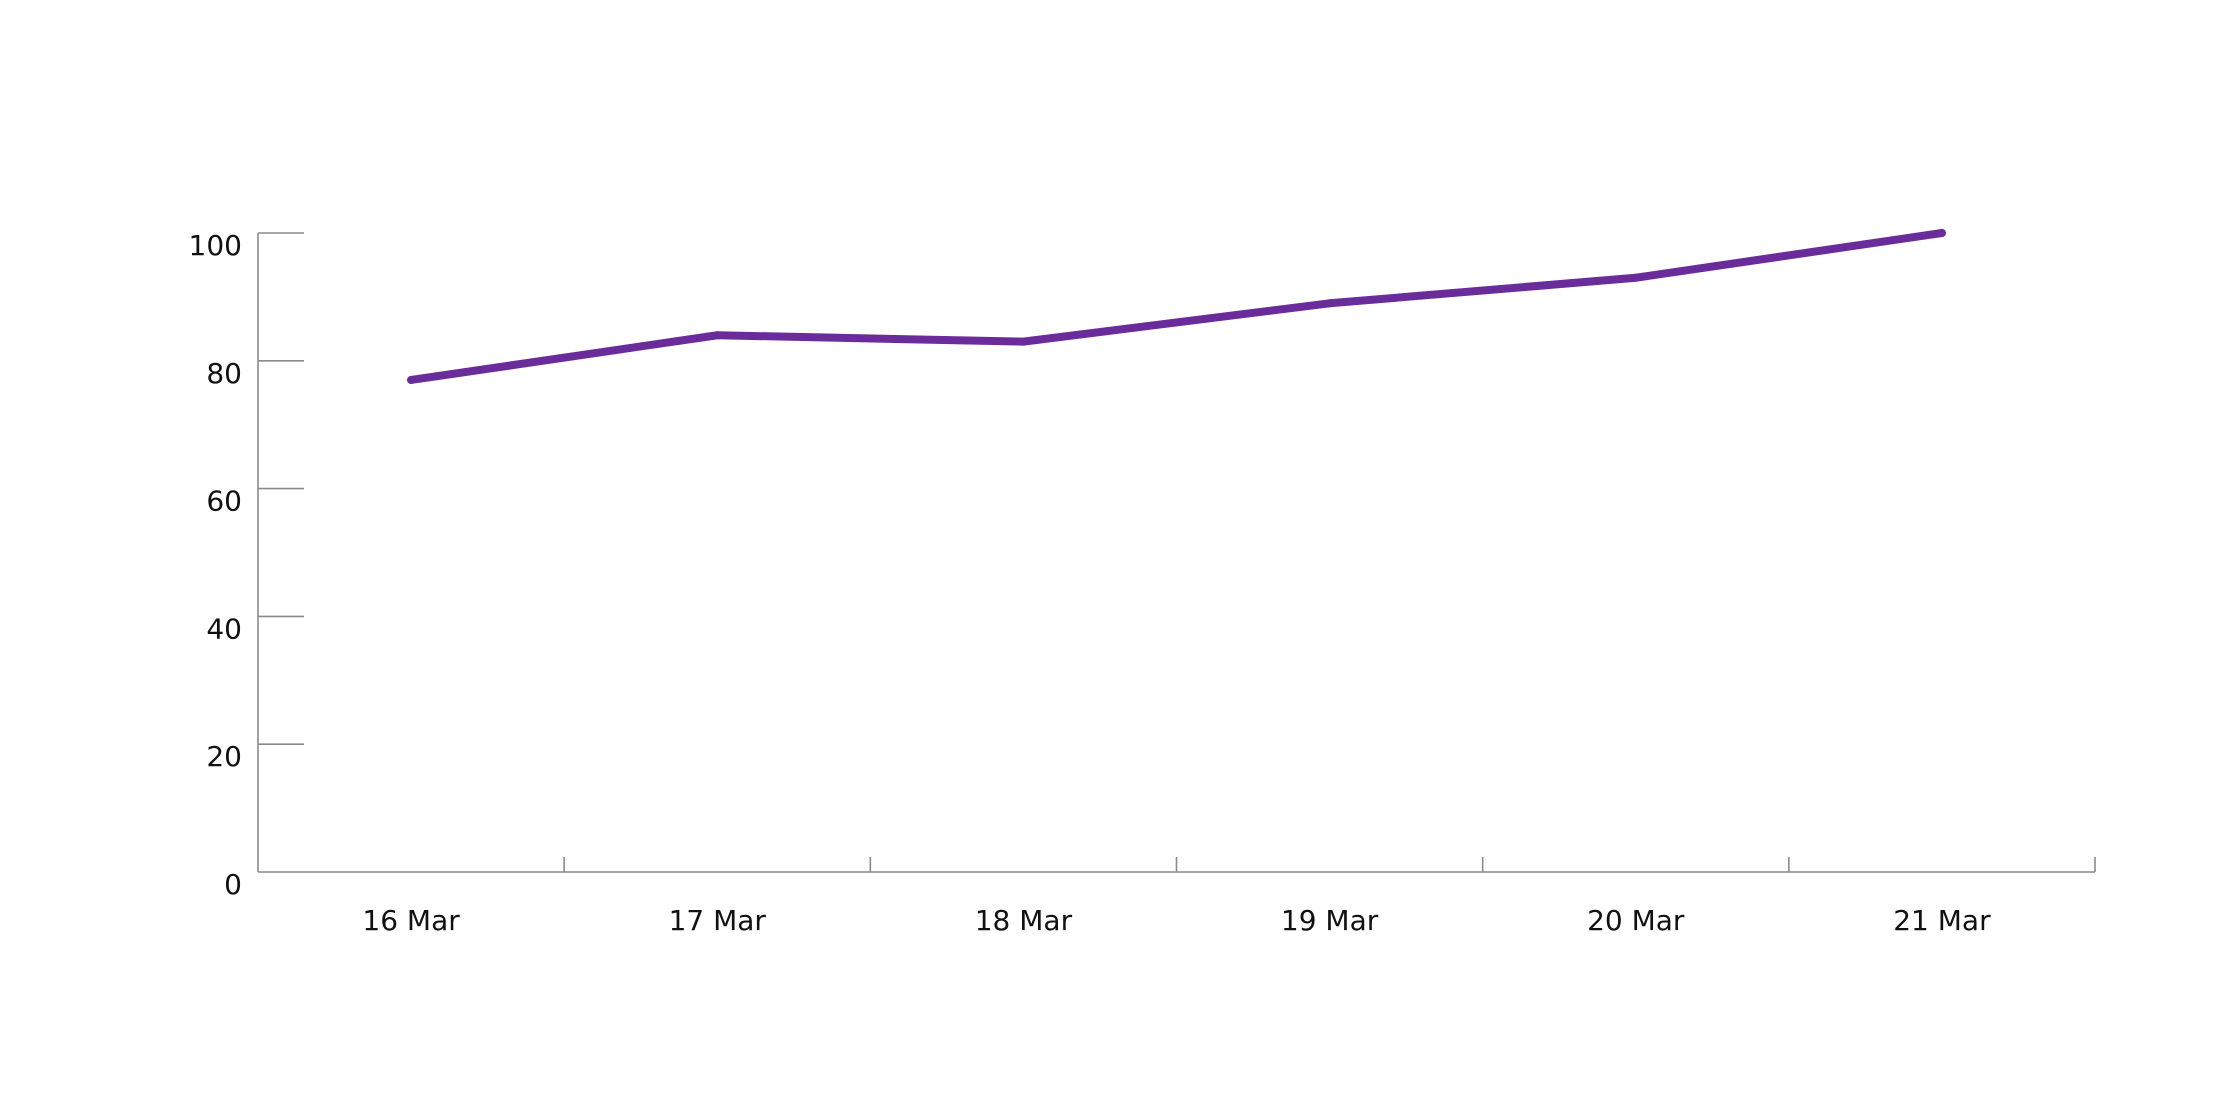 The image size is (2236, 1105). Describe the element at coordinates (1177, 897) in the screenshot. I see `x-axis: 16 Mar 17 Mar 18 Mar 19 Mar 20 Mar 21 Mar` at that location.